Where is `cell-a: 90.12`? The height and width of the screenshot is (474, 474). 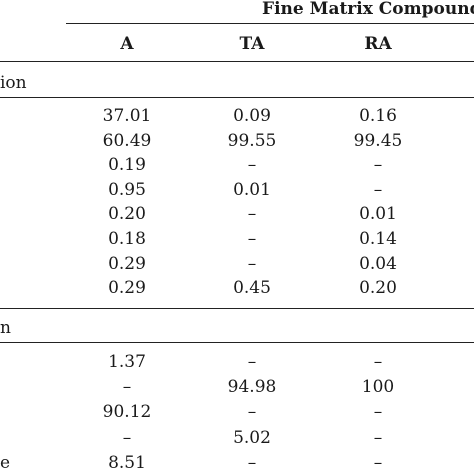 cell-a: 90.12 is located at coordinates (127, 412).